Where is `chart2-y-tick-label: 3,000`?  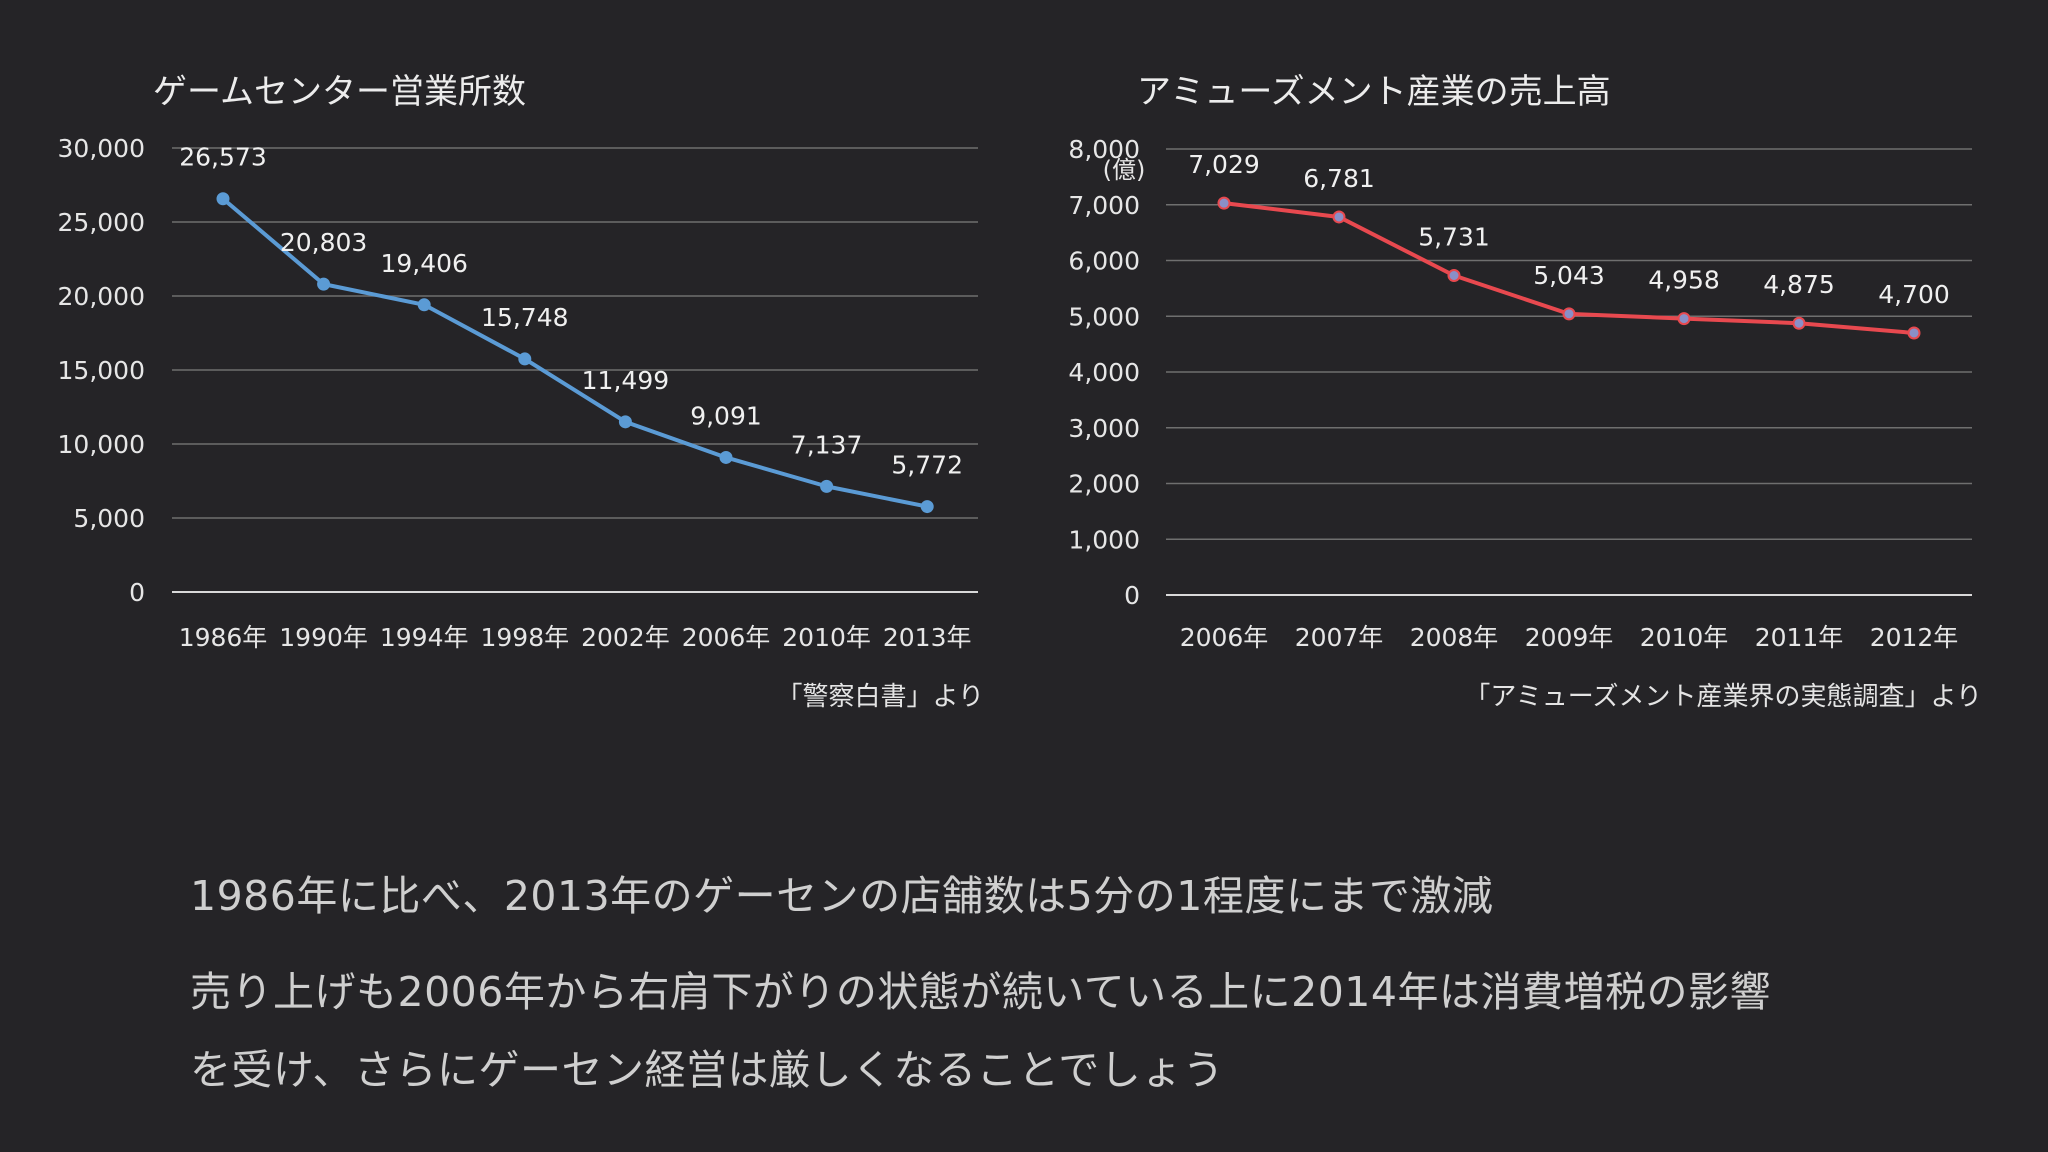 chart2-y-tick-label: 3,000 is located at coordinates (1104, 428).